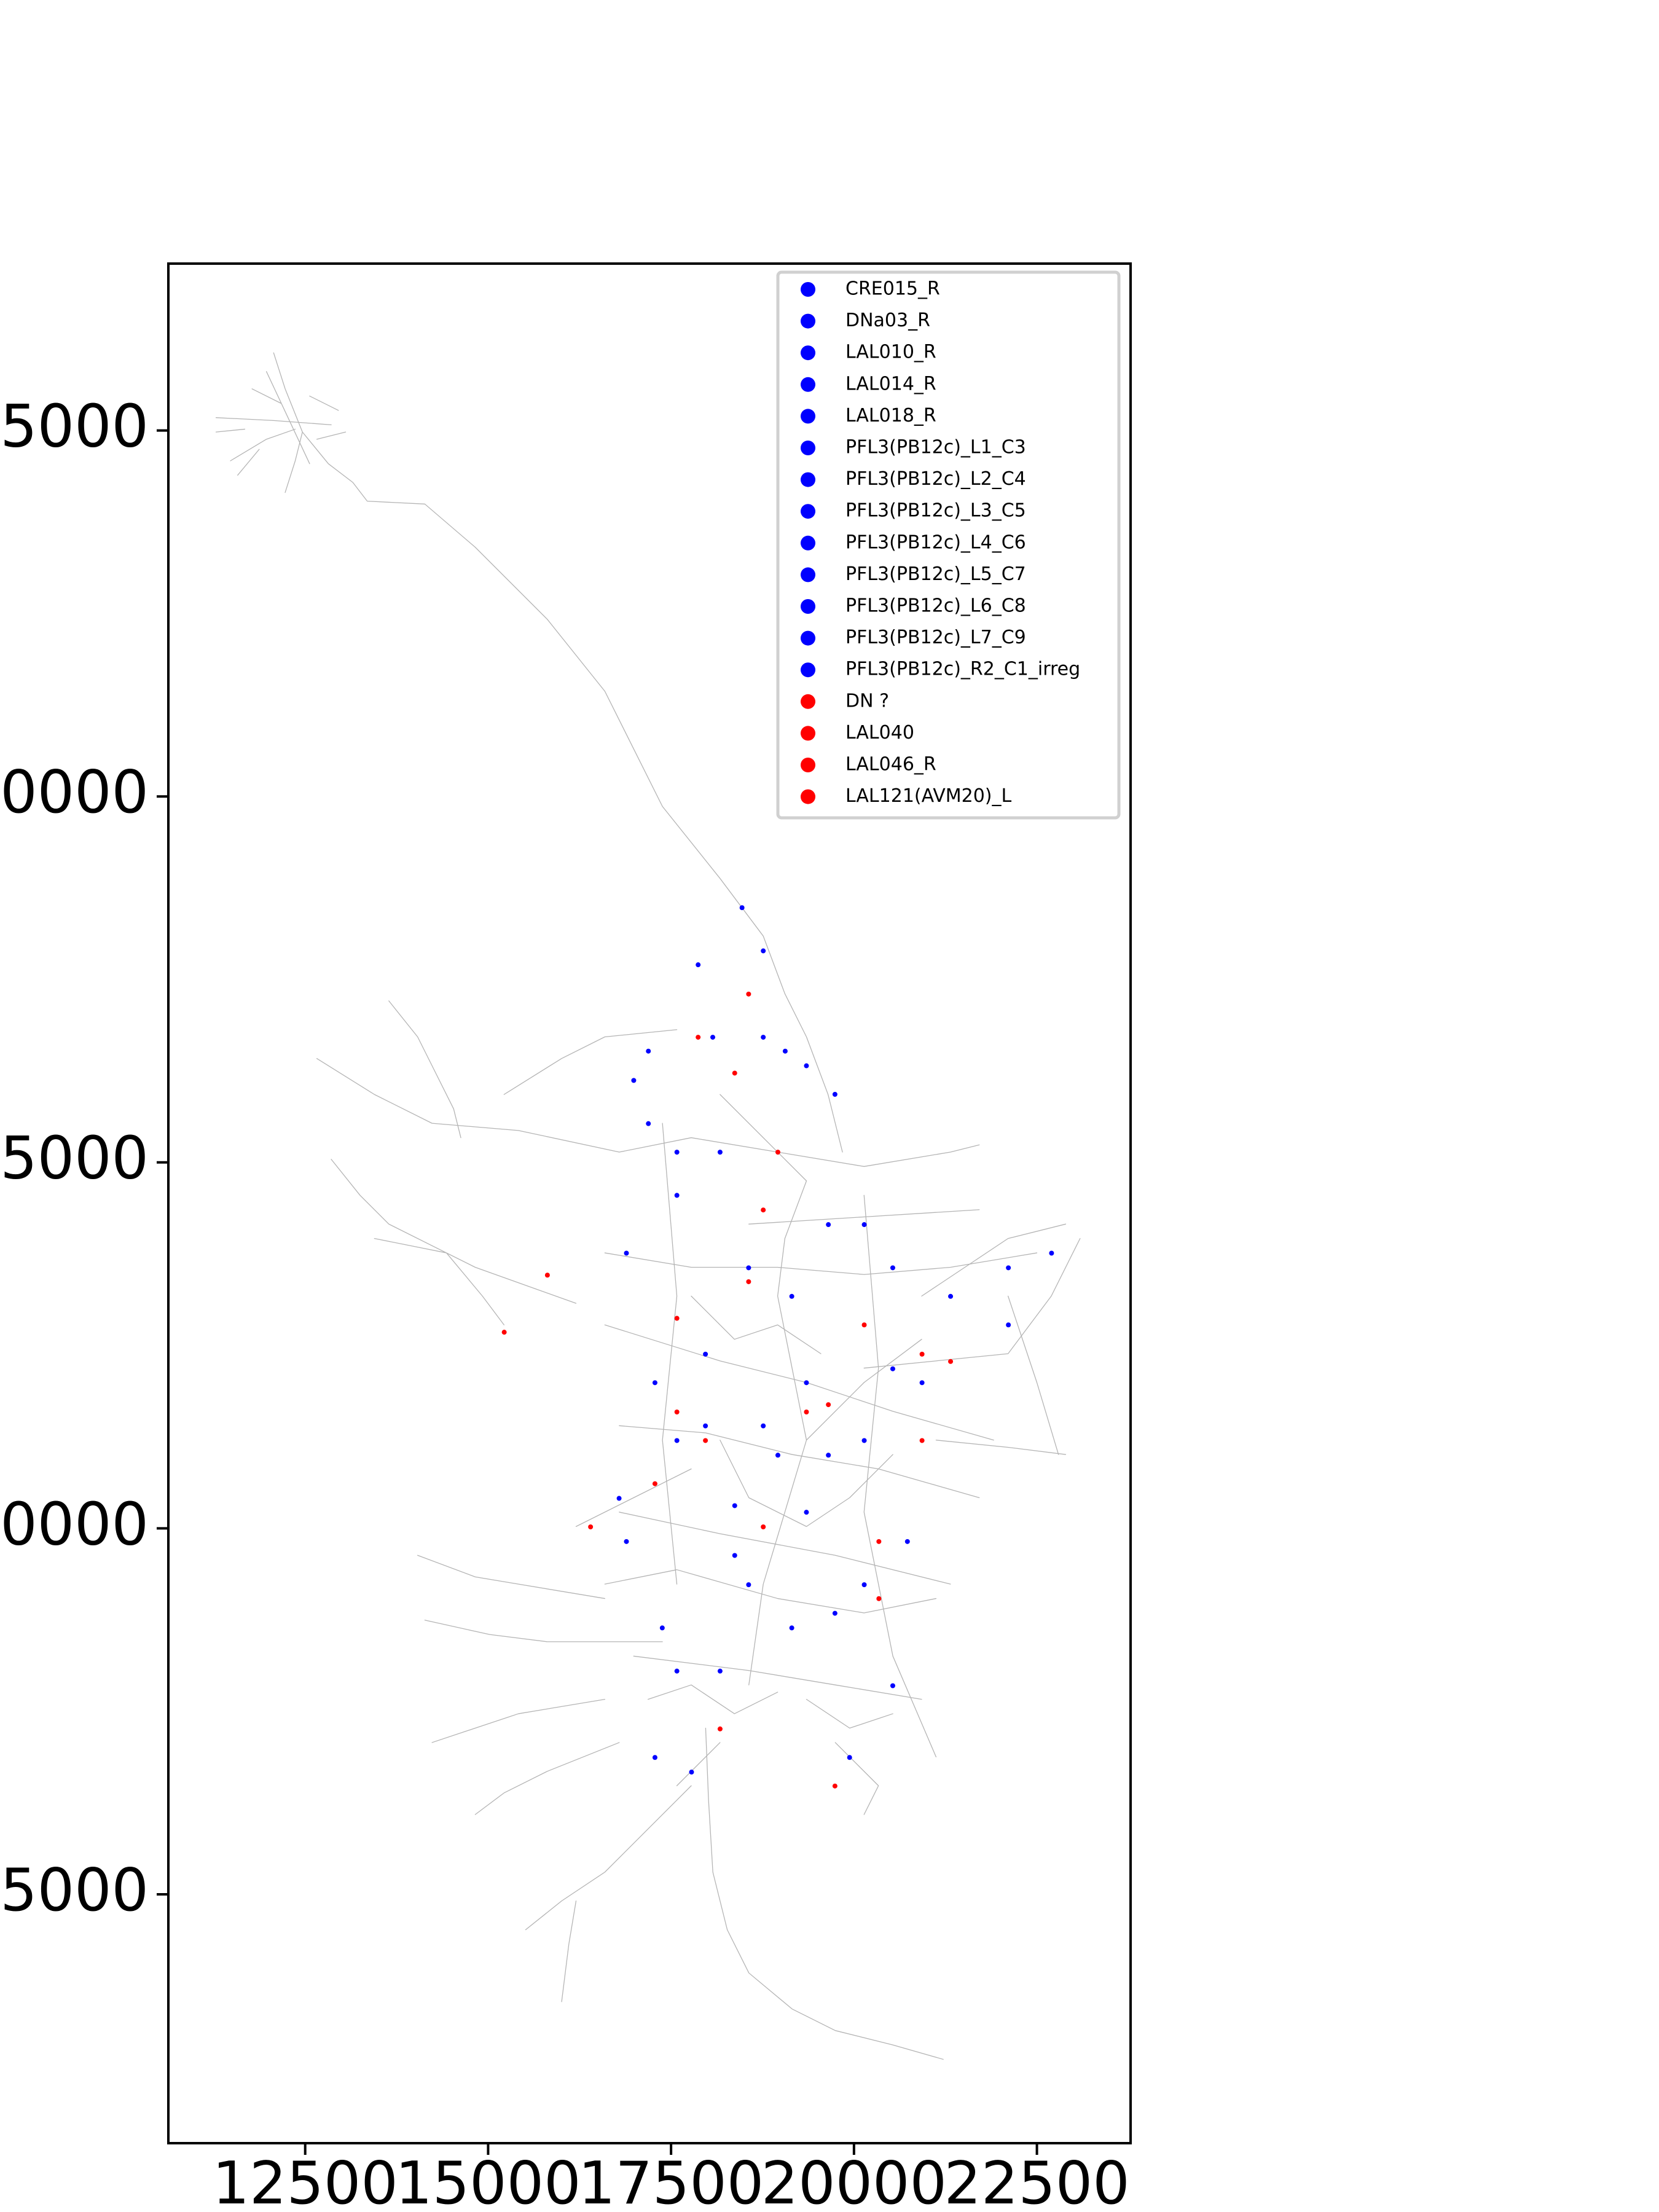 This screenshot has width=1659, height=2212. What do you see at coordinates (488, 2181) in the screenshot?
I see `x-tick-label: 15000` at bounding box center [488, 2181].